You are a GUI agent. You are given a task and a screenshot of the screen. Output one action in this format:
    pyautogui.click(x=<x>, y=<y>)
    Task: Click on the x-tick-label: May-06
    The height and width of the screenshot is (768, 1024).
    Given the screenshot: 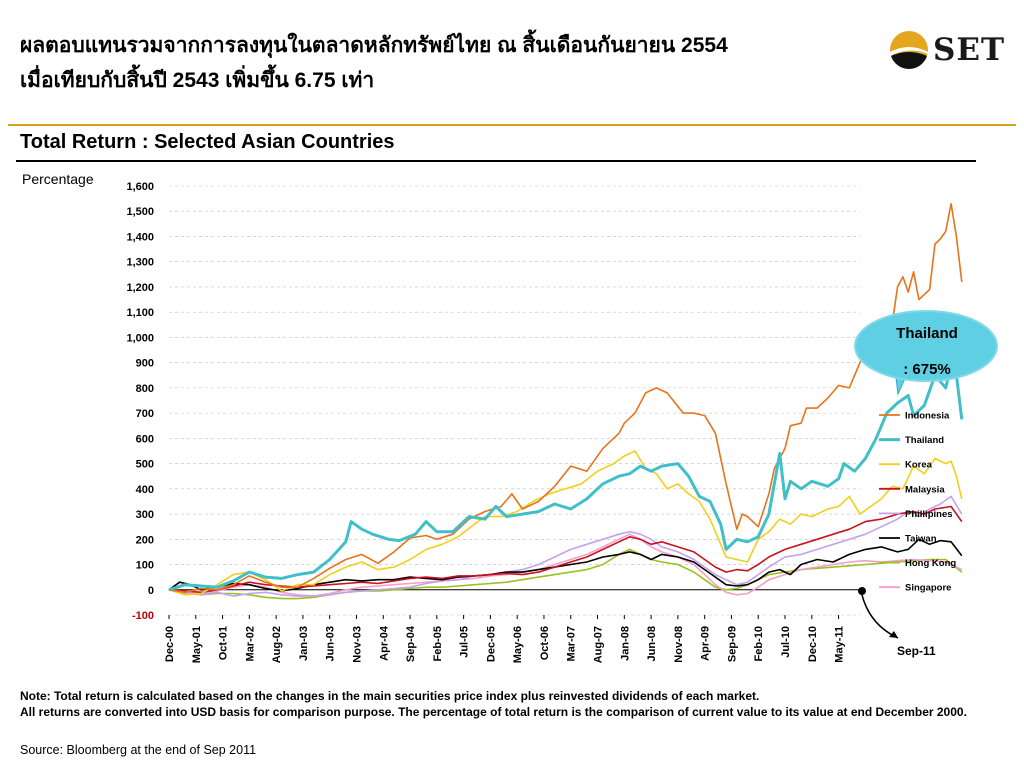 What is the action you would take?
    pyautogui.click(x=518, y=644)
    